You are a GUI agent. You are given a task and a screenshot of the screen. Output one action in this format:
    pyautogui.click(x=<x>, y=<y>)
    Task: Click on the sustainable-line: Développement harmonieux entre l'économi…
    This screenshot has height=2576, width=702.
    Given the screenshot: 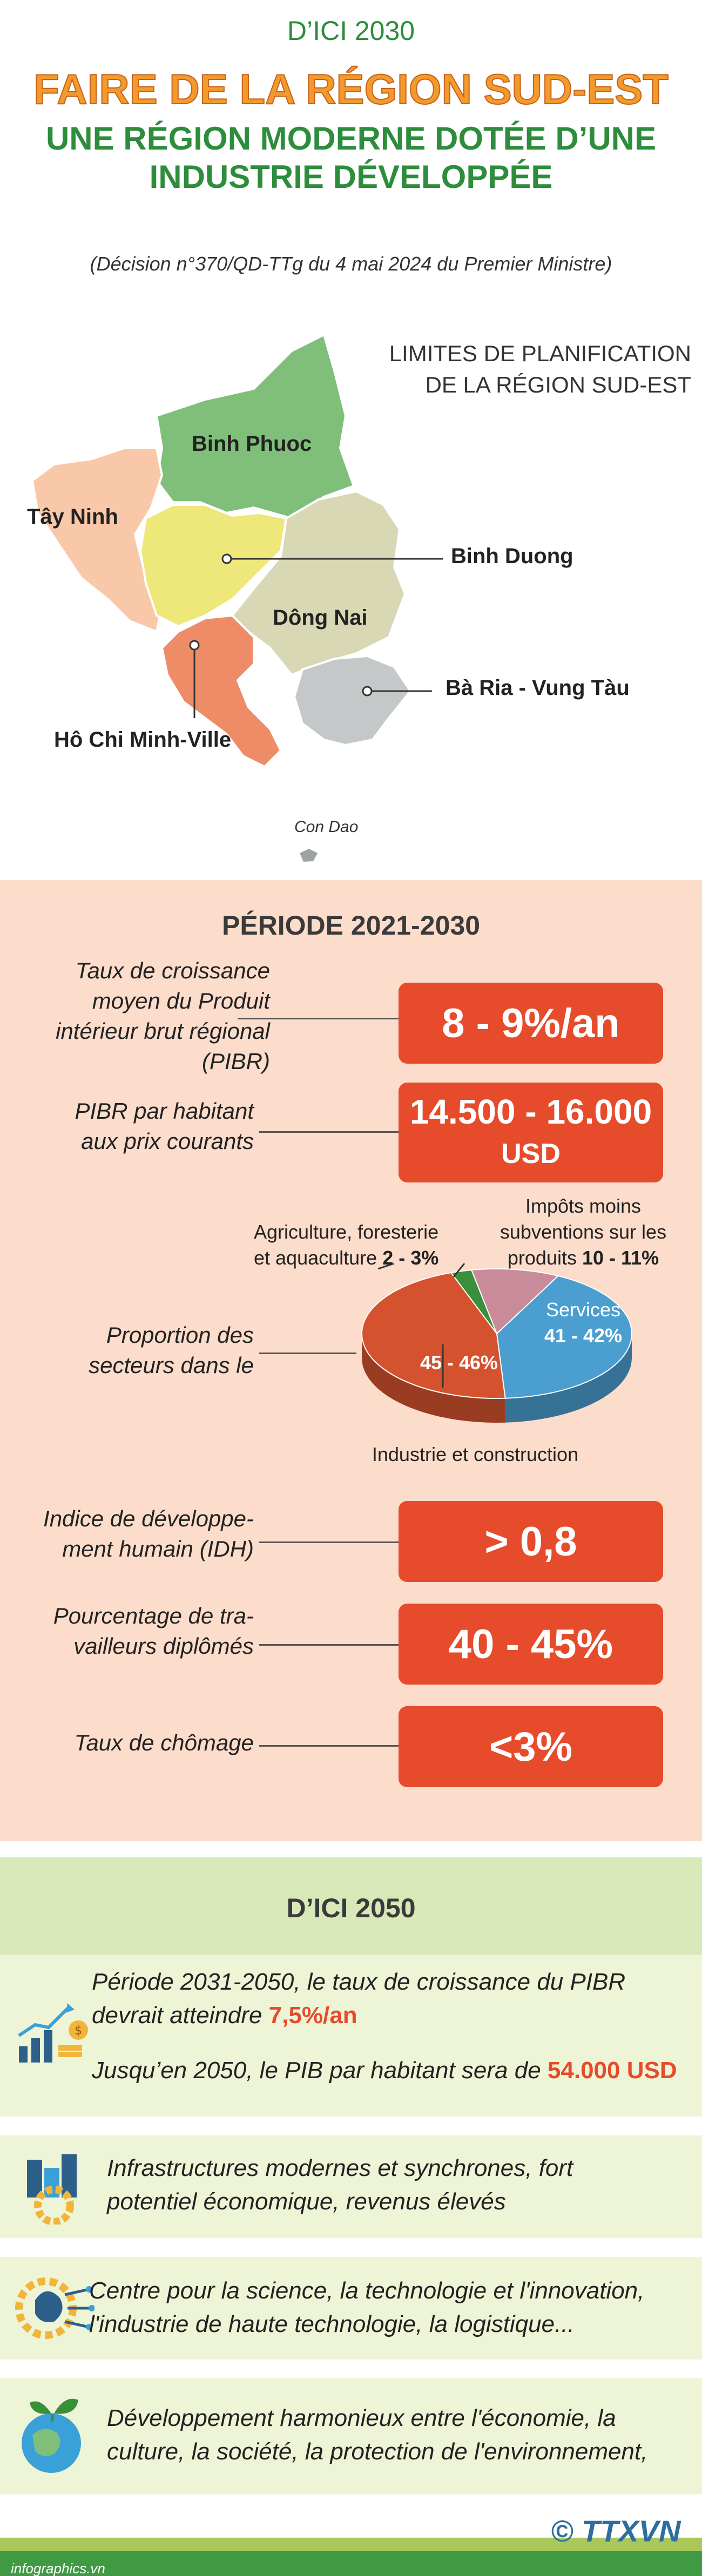 What is the action you would take?
    pyautogui.click(x=362, y=2418)
    